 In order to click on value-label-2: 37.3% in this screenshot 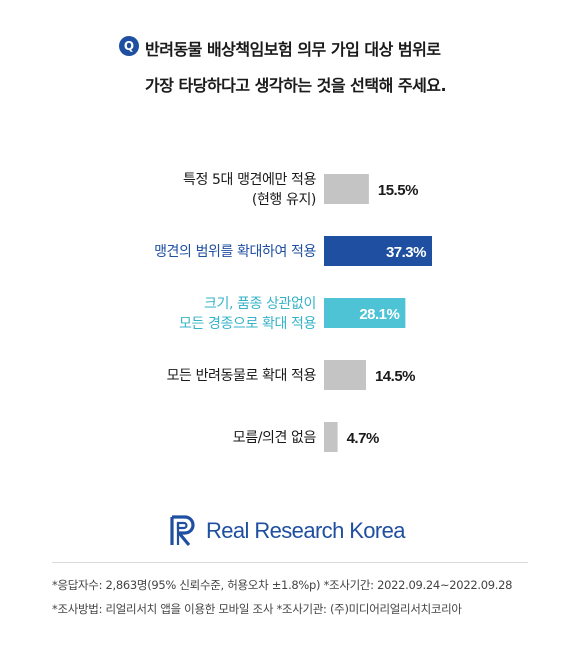, I will do `click(406, 252)`.